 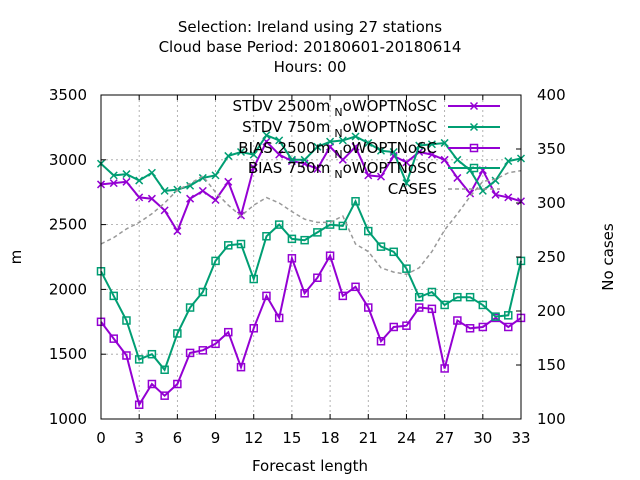 What do you see at coordinates (541, 257) in the screenshot?
I see `y2-axis-ticks: 100 150 200 250 300 350 400` at bounding box center [541, 257].